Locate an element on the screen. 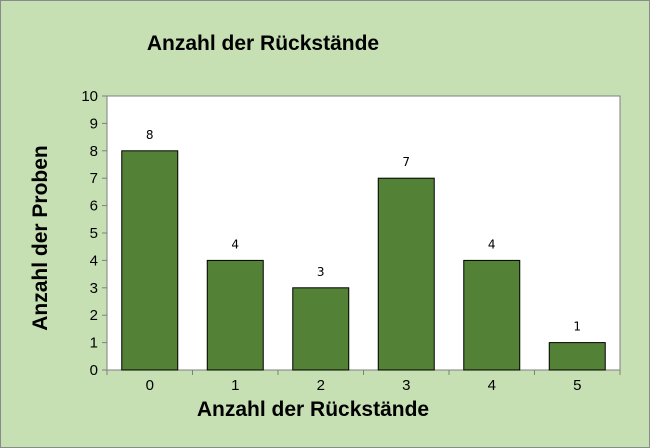 Image resolution: width=650 pixels, height=448 pixels. data-label: 7 is located at coordinates (406, 162).